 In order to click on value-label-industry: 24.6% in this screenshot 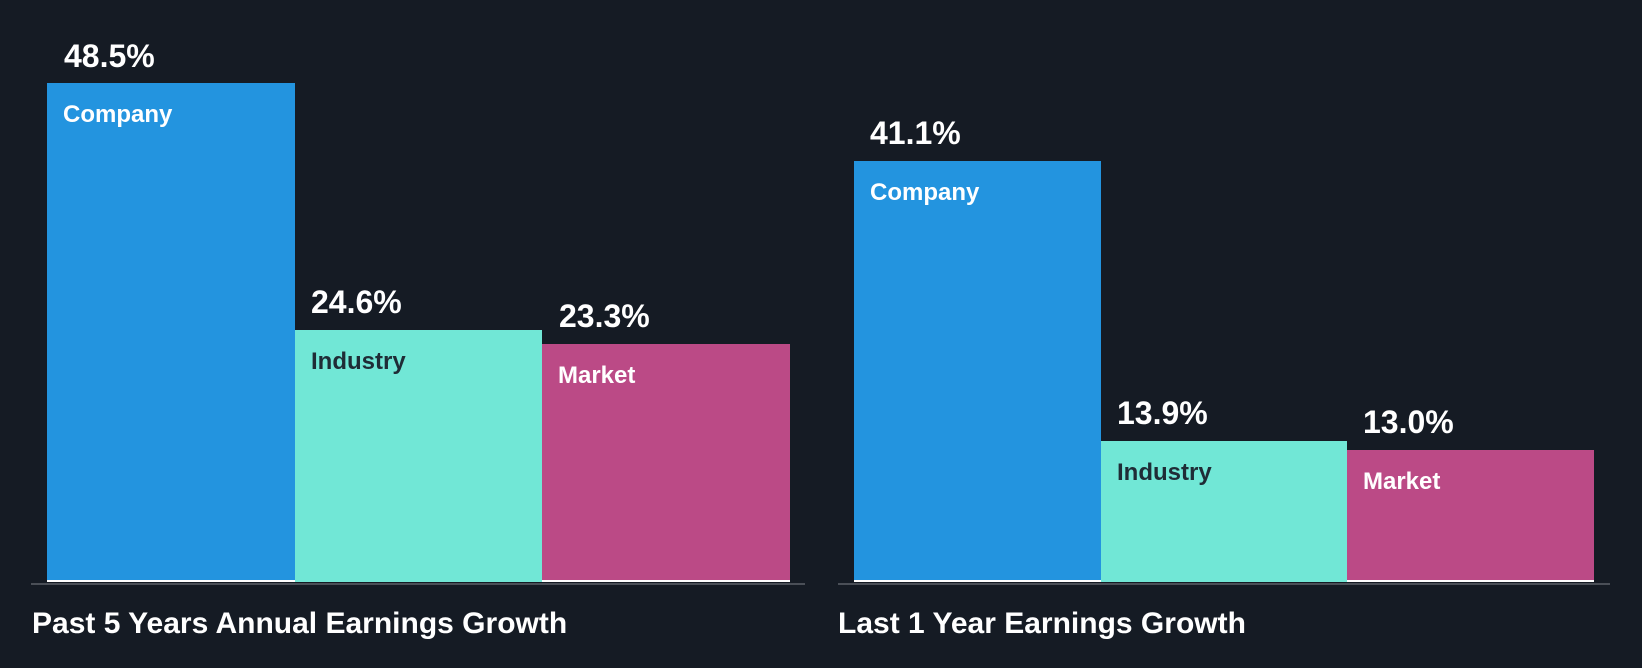, I will do `click(356, 302)`.